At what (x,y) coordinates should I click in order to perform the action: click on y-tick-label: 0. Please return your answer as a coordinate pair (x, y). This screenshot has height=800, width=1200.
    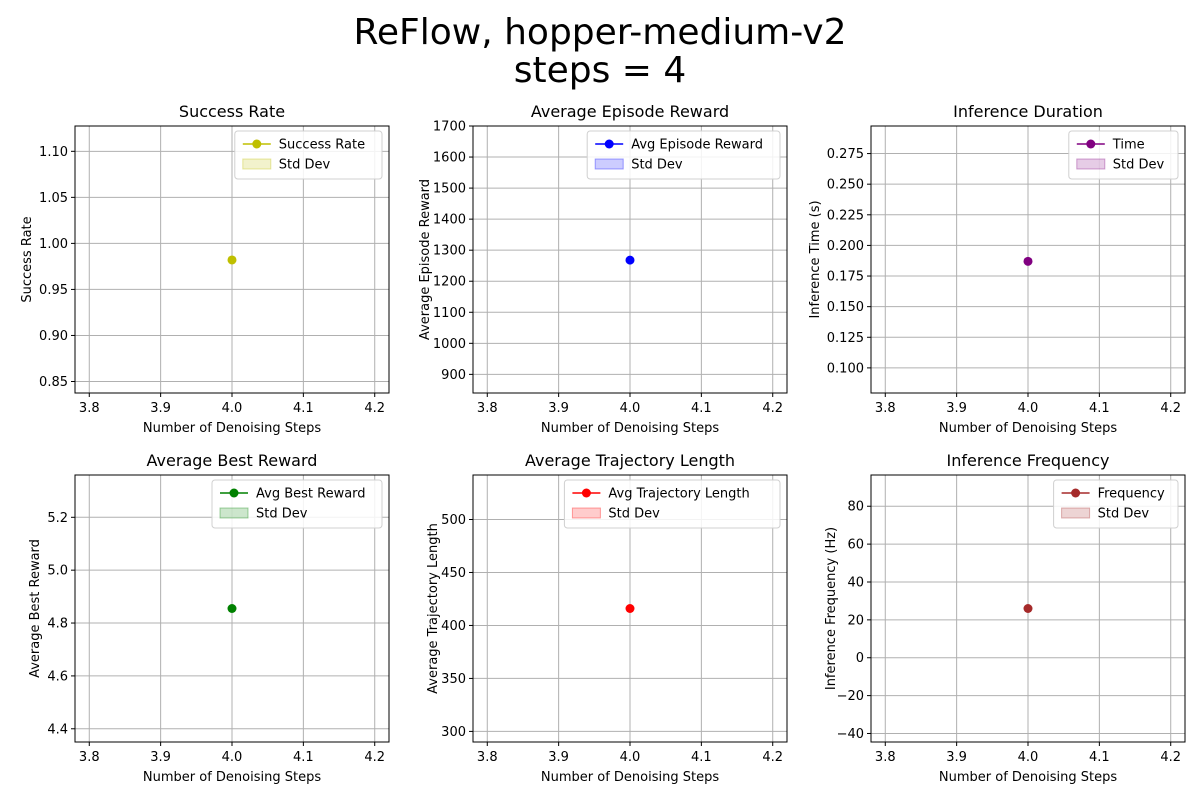
    Looking at the image, I should click on (860, 658).